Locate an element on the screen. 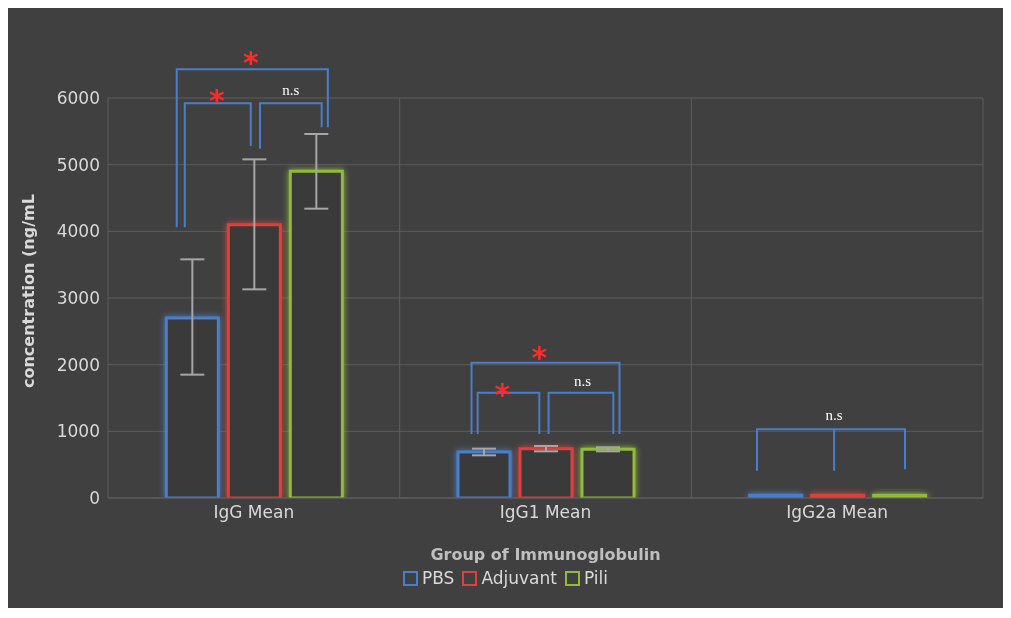 This screenshot has width=1011, height=618. legend-label: PBS is located at coordinates (438, 578).